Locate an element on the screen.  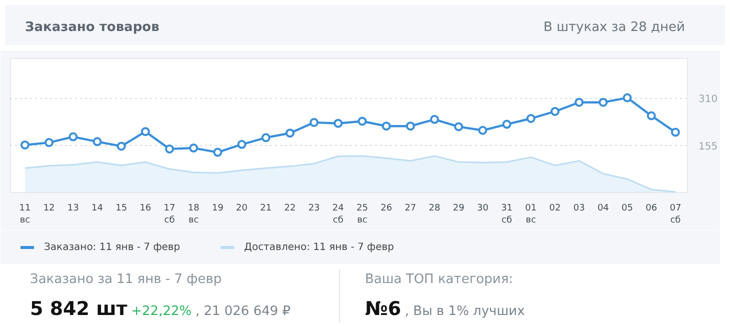
x-tick-label: 20 is located at coordinates (242, 209).